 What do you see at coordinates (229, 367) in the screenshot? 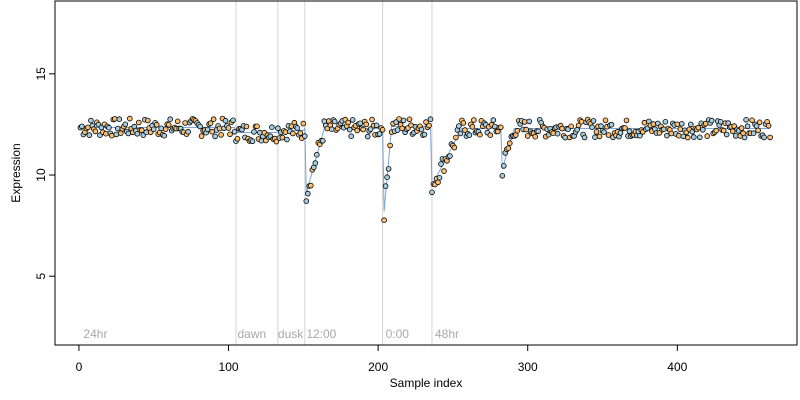
I see `x-tick-label-2: 100` at bounding box center [229, 367].